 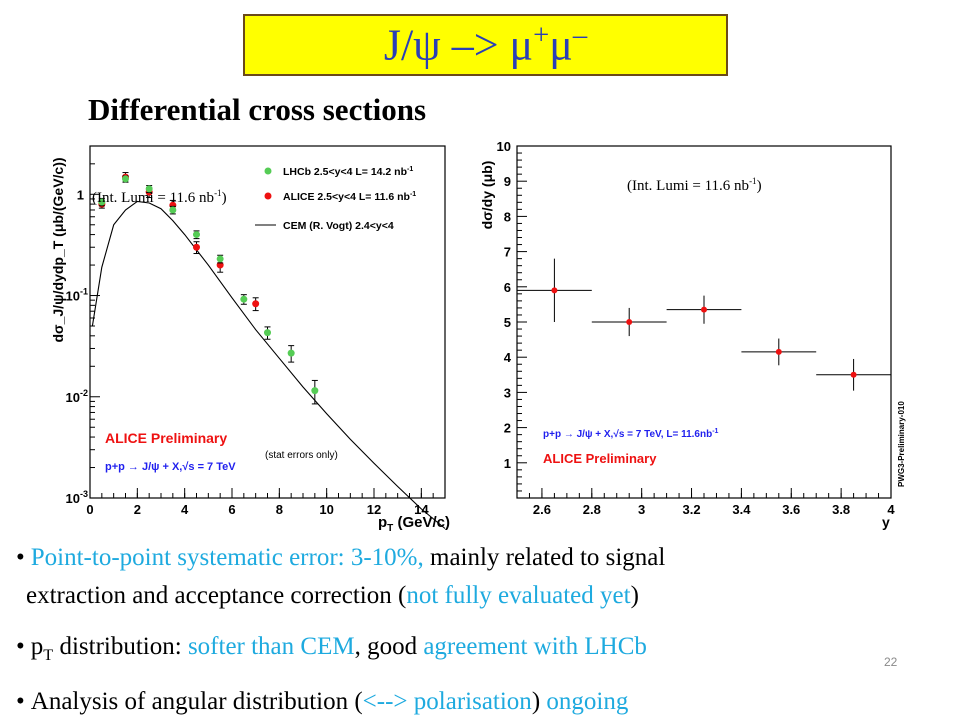 I want to click on legend-alice-marker, so click(x=268, y=196).